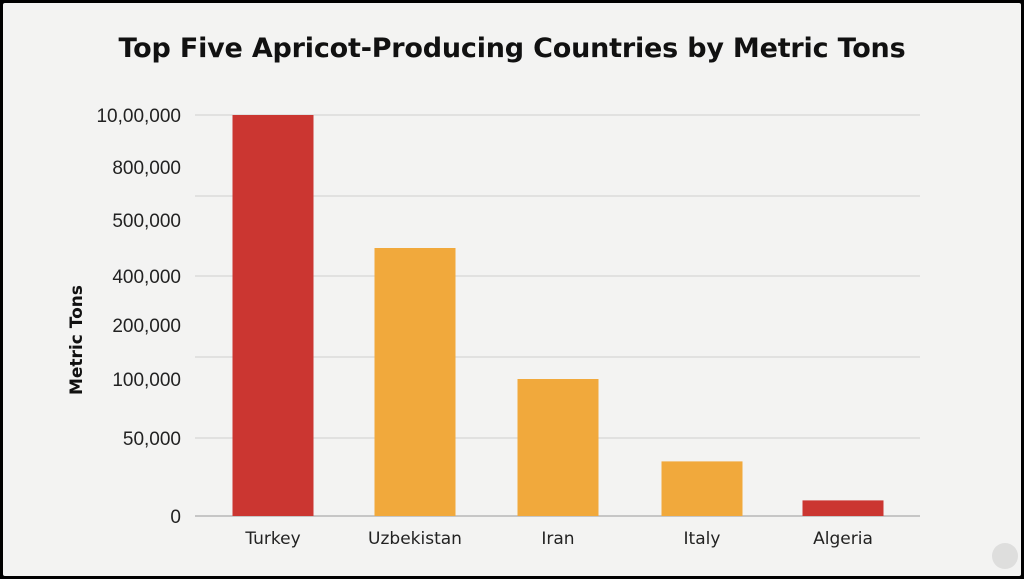 The width and height of the screenshot is (1024, 579). Describe the element at coordinates (138, 116) in the screenshot. I see `y-tick-label: 10,00,000` at that location.